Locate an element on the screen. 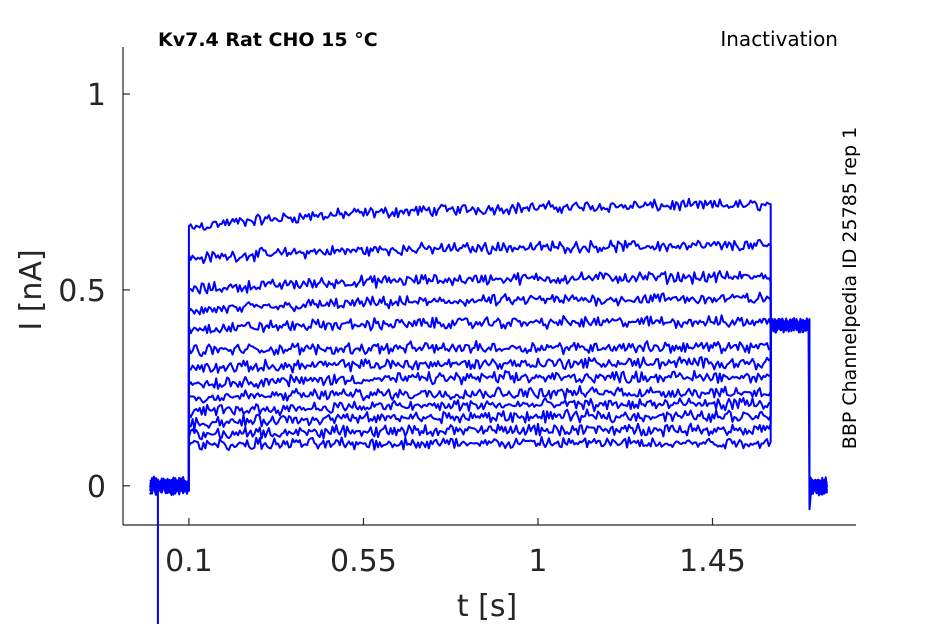  y-ticks: 00.51 is located at coordinates (94, 291).